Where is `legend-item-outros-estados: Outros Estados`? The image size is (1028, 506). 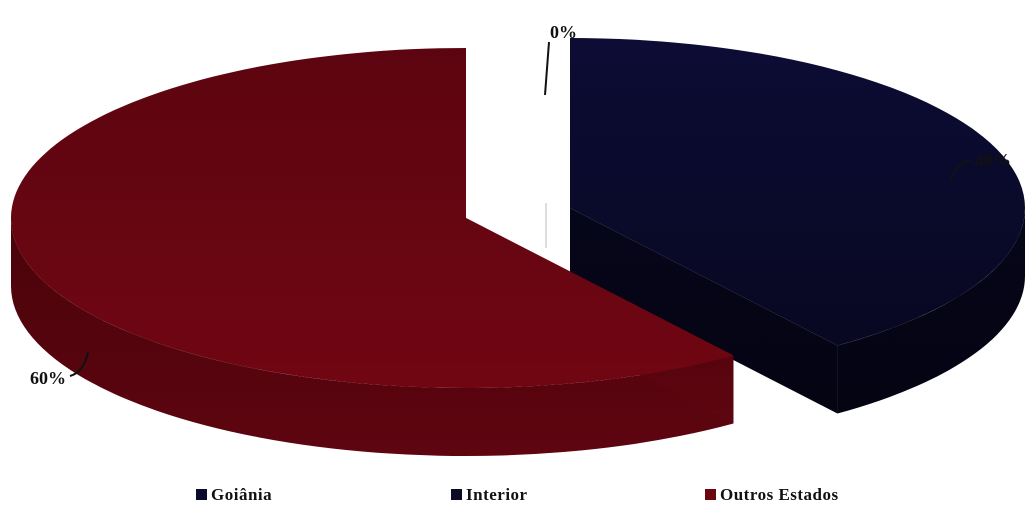
legend-item-outros-estados: Outros Estados is located at coordinates (772, 494).